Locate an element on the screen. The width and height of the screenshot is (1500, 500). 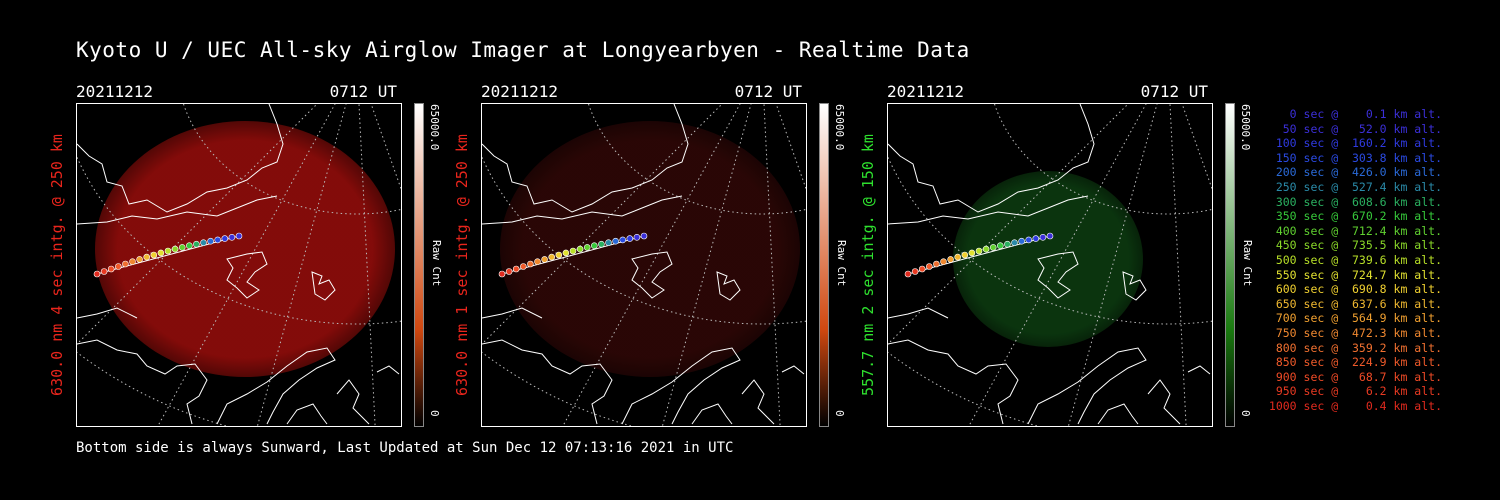
legend-entry: 450 sec @ 735.5 km alt. is located at coordinates (1355, 245).